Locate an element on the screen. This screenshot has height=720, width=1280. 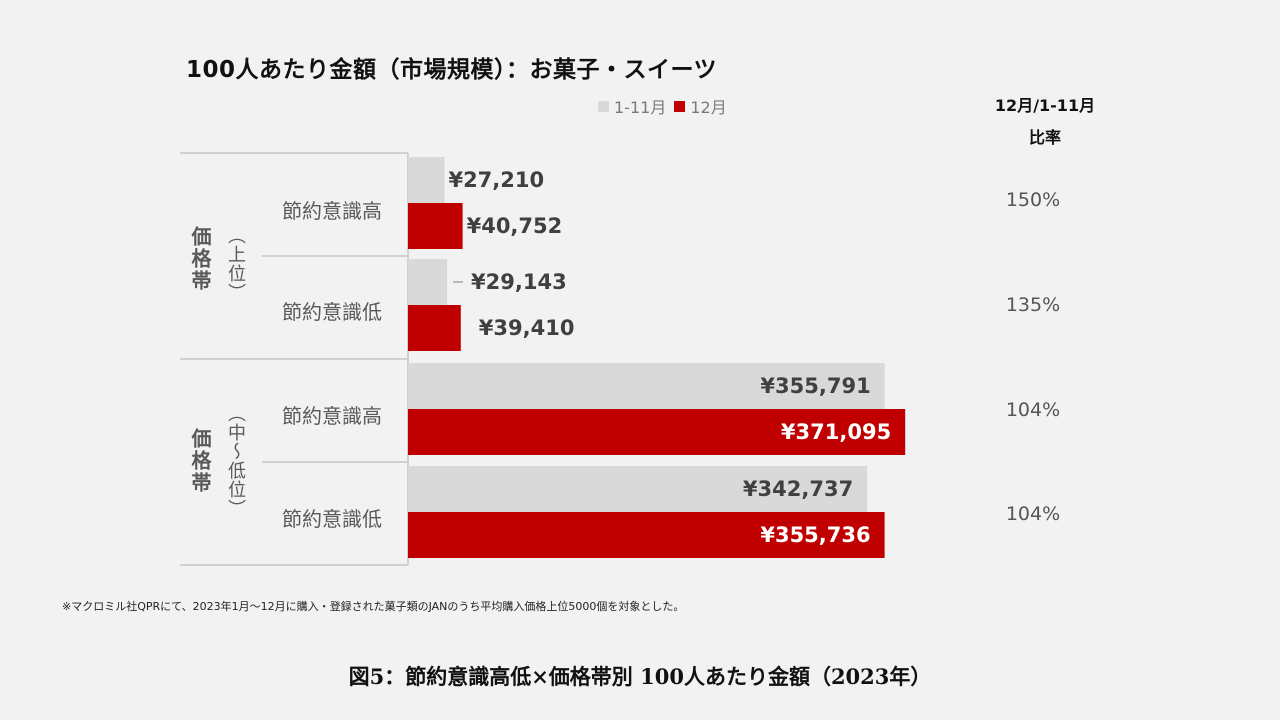
ratio-header-line2: 比率 is located at coordinates (1044, 137).